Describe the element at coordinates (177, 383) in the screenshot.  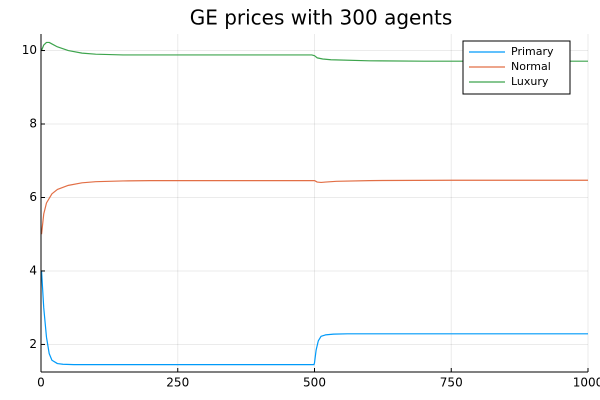
I see `x-tick-label: 250` at that location.